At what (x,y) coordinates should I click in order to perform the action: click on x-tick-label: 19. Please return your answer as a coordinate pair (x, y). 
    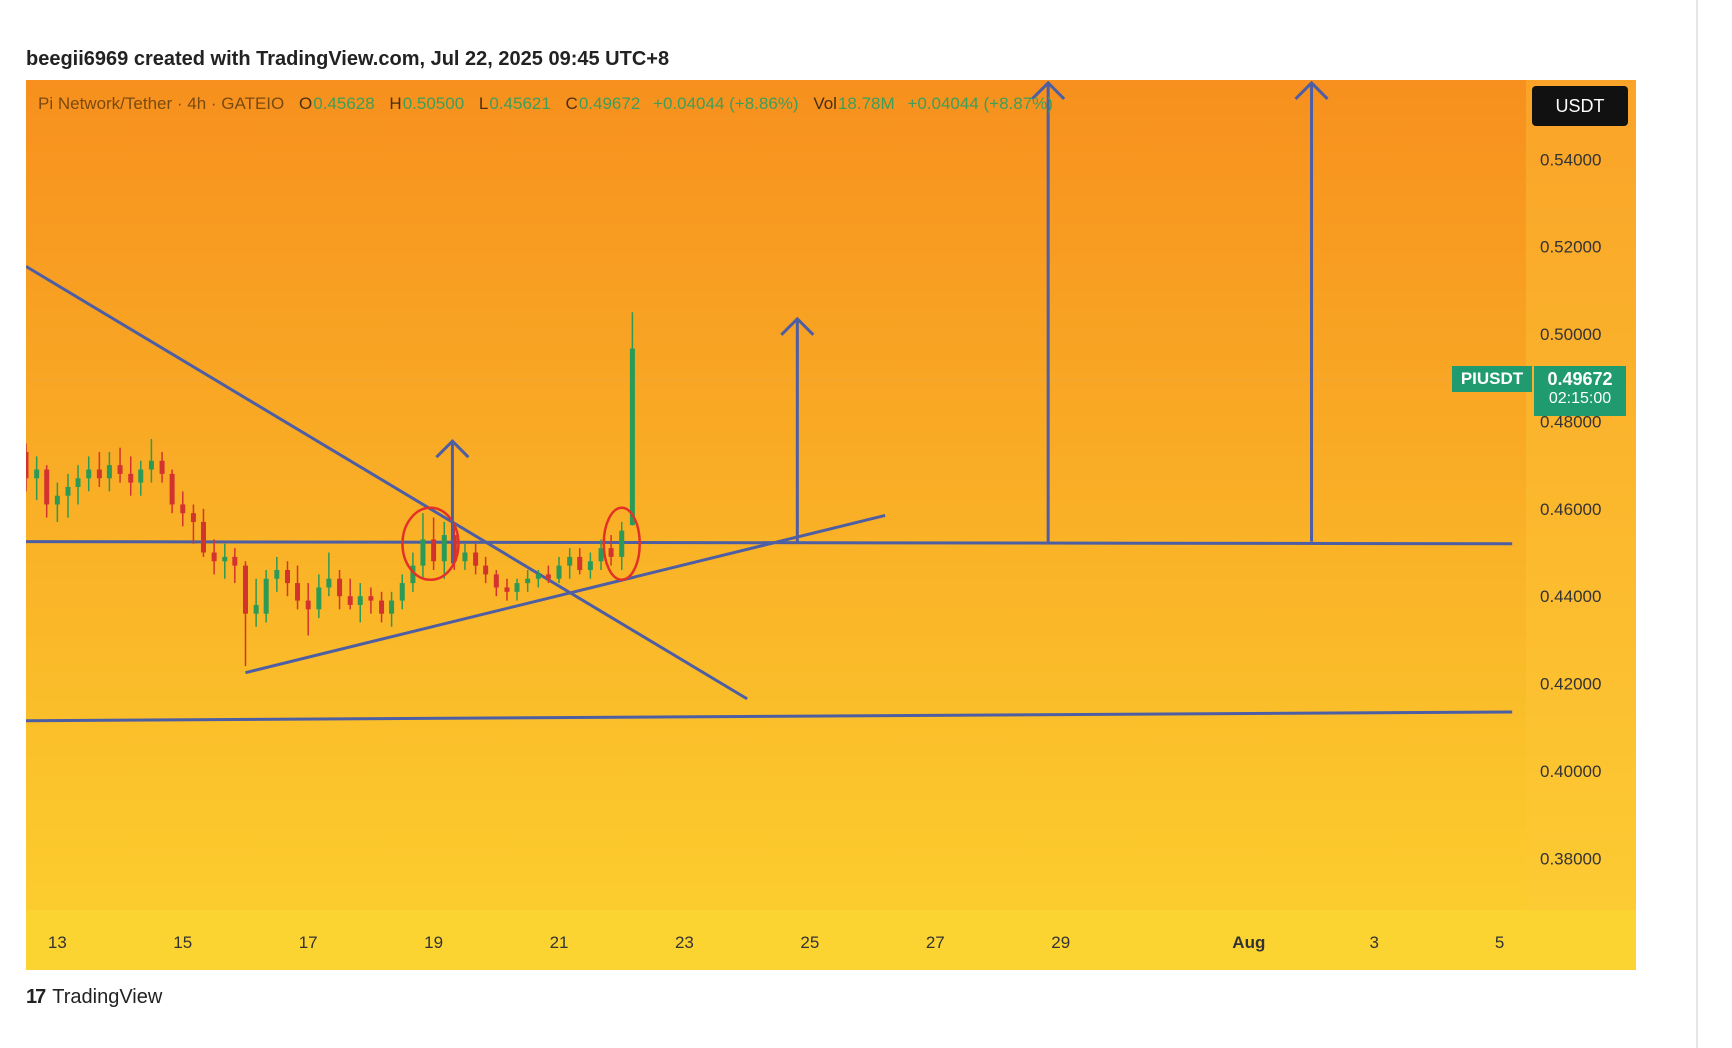
    Looking at the image, I should click on (433, 942).